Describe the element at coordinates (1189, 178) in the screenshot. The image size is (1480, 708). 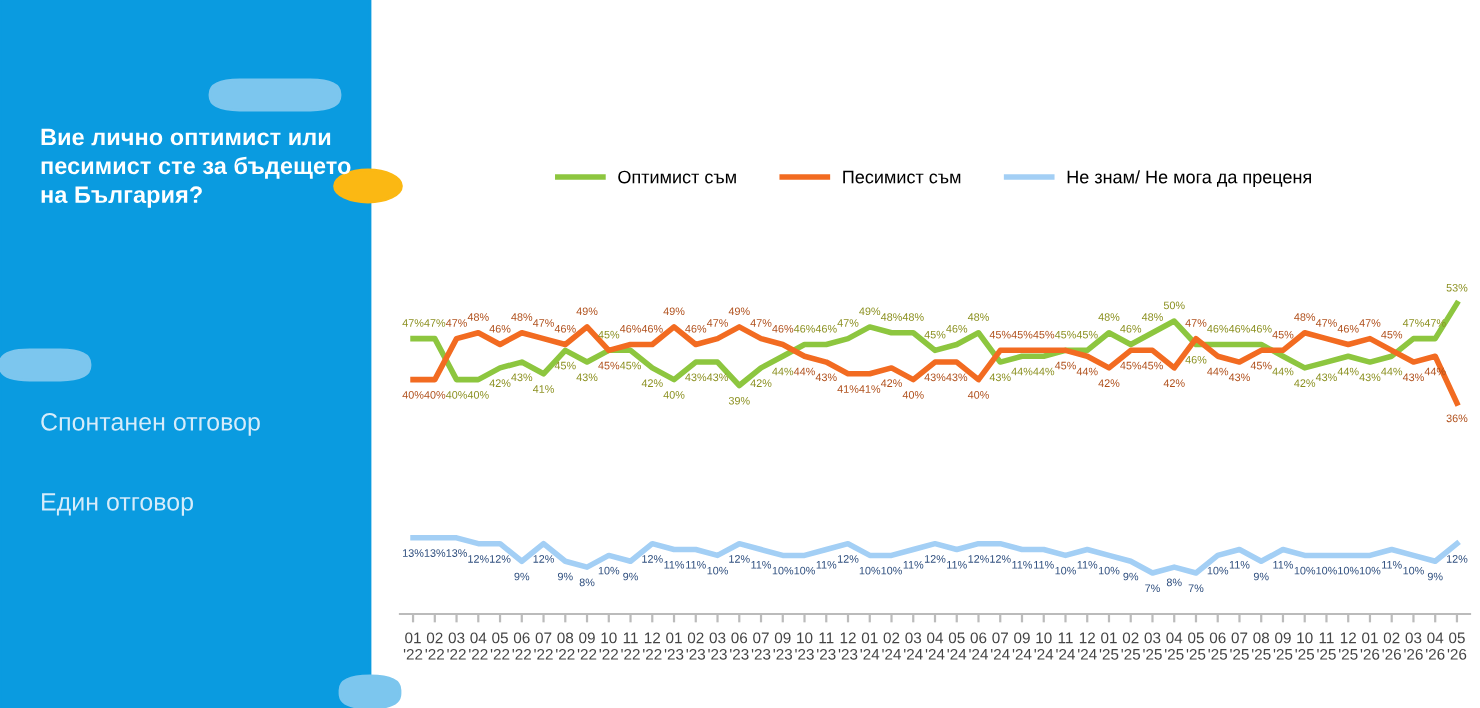
I see `legend-label: Не знам/ Не мога да преценя` at that location.